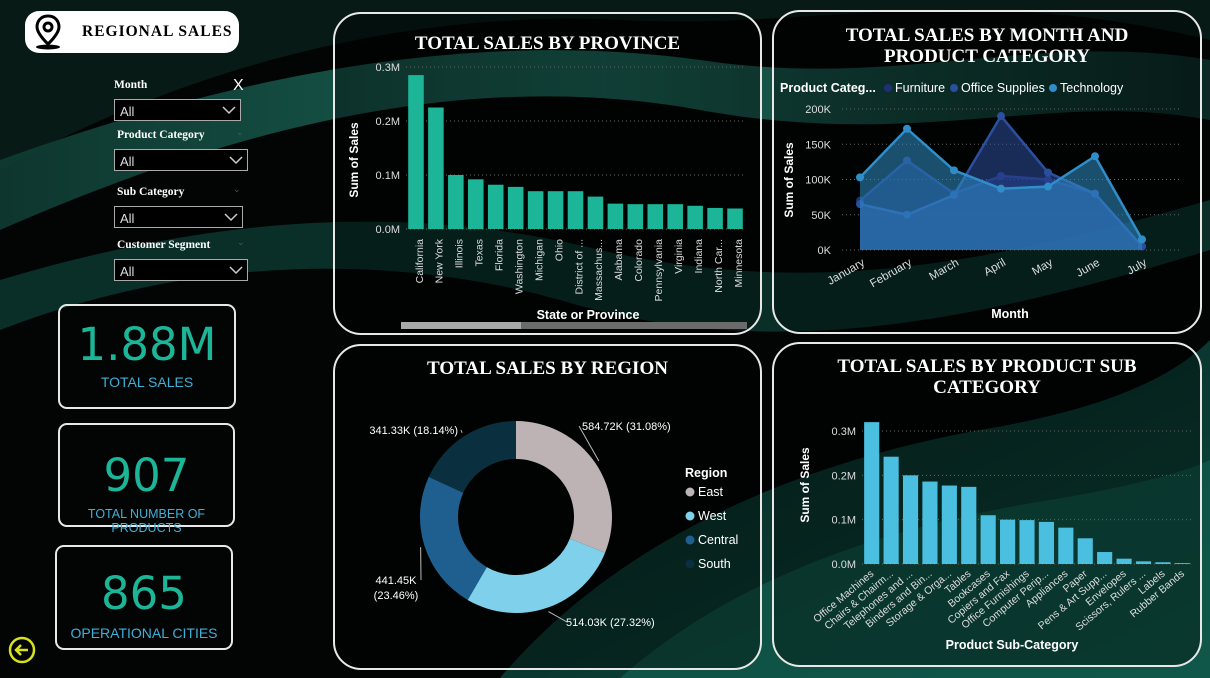 The image size is (1210, 678). Describe the element at coordinates (397, 581) in the screenshot. I see `data-label: 441.45K` at that location.